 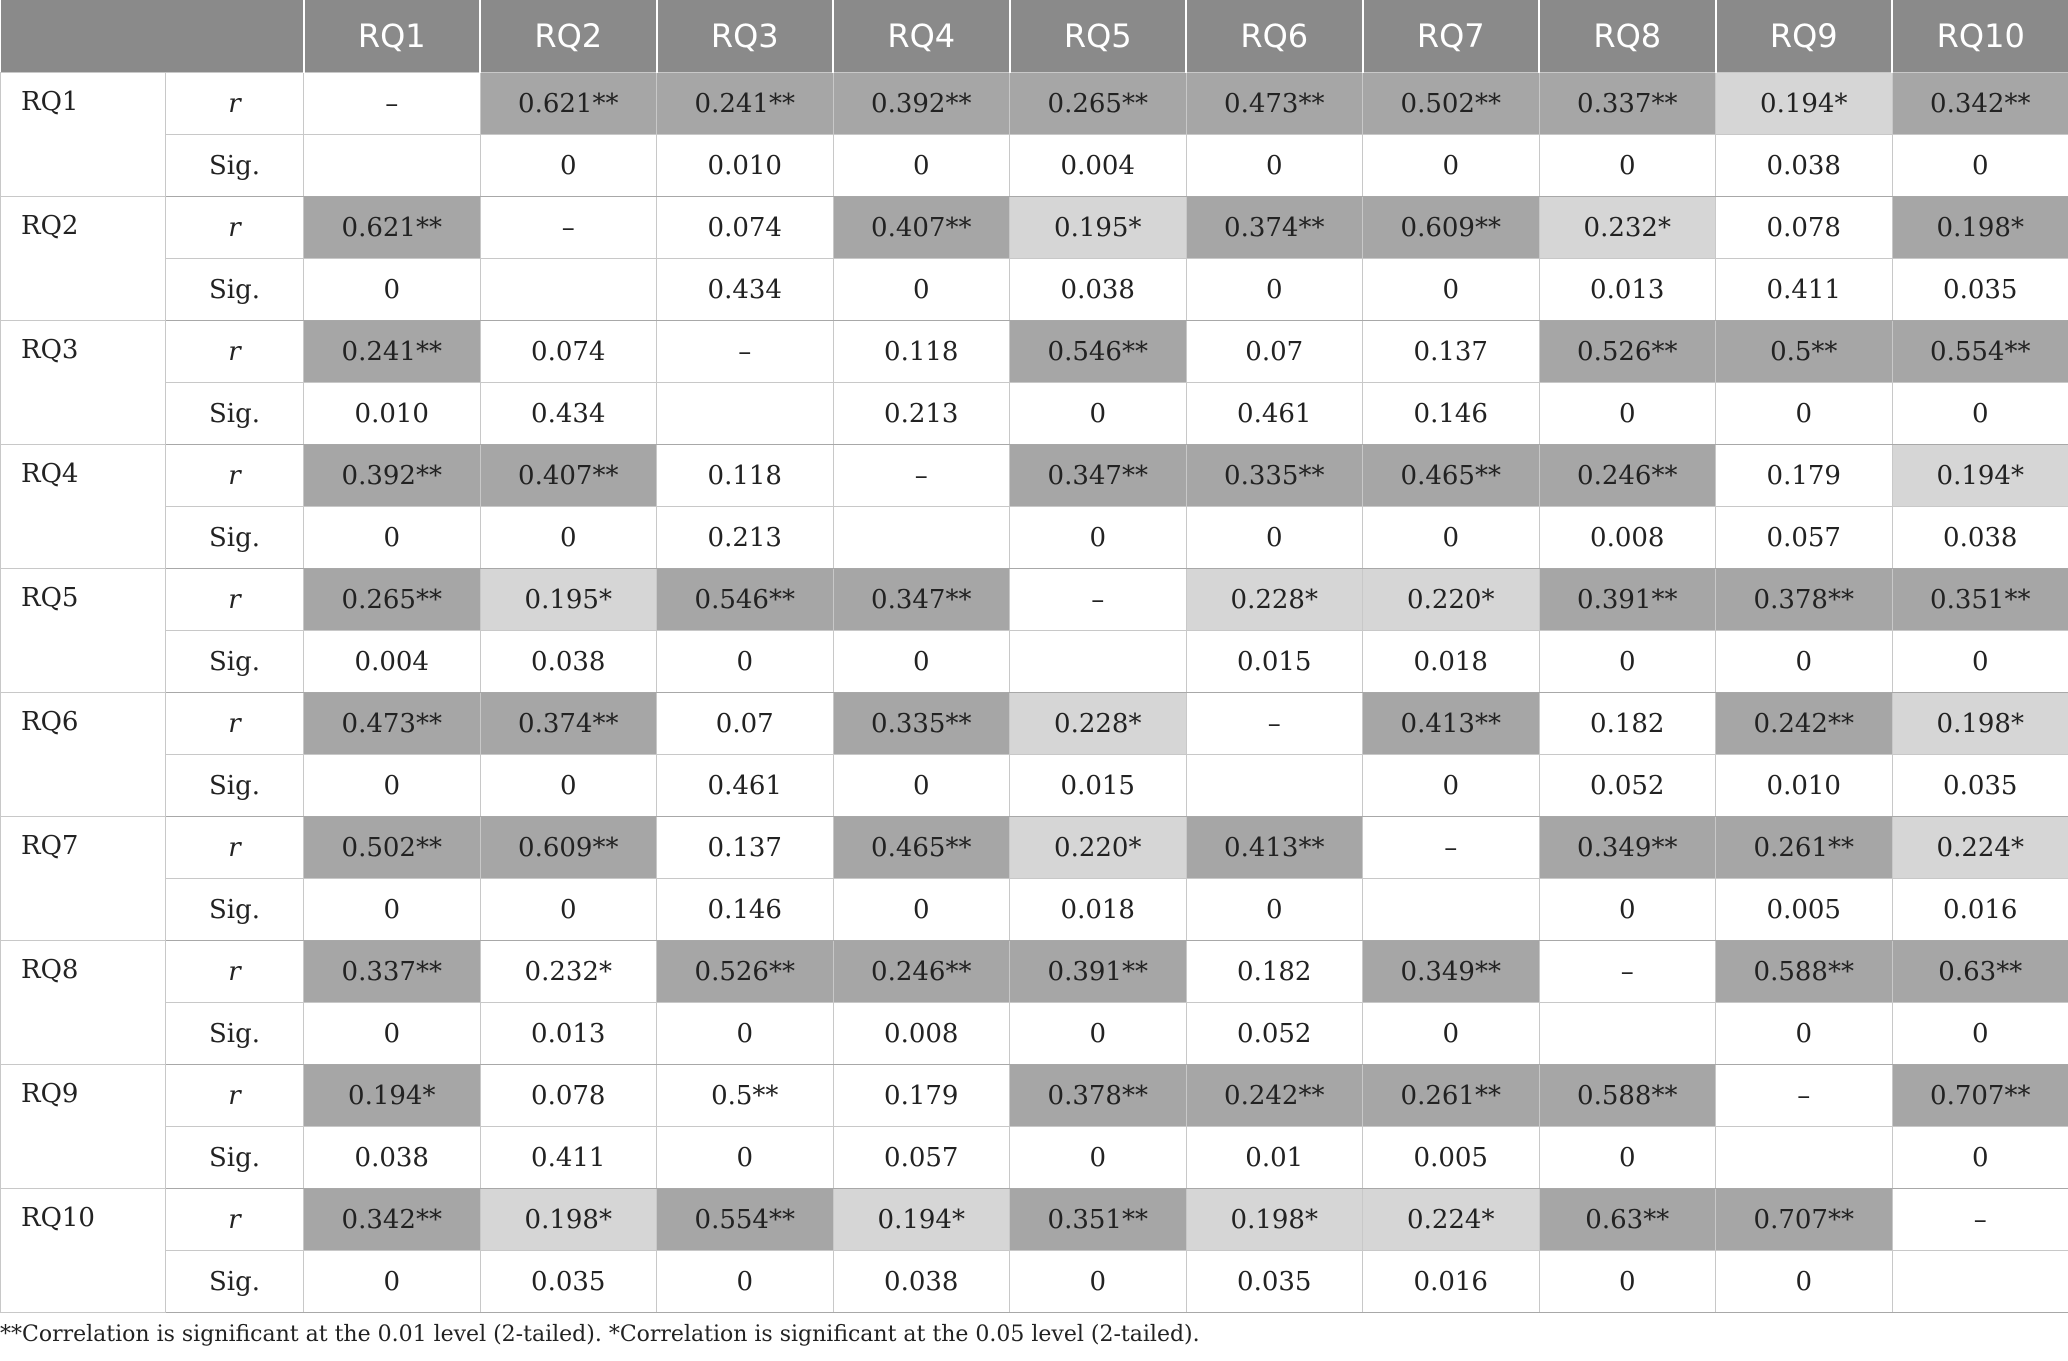 What do you see at coordinates (1804, 971) in the screenshot?
I see `r-cell: 0.588**` at bounding box center [1804, 971].